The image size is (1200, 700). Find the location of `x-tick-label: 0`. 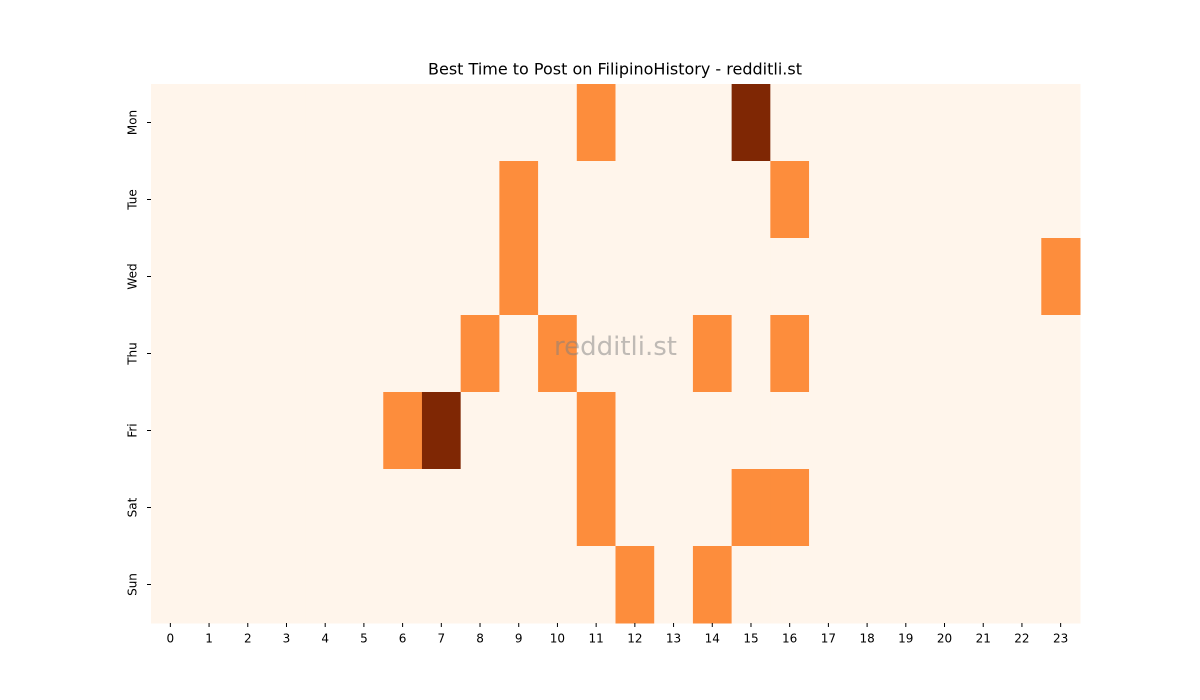

x-tick-label: 0 is located at coordinates (171, 639).